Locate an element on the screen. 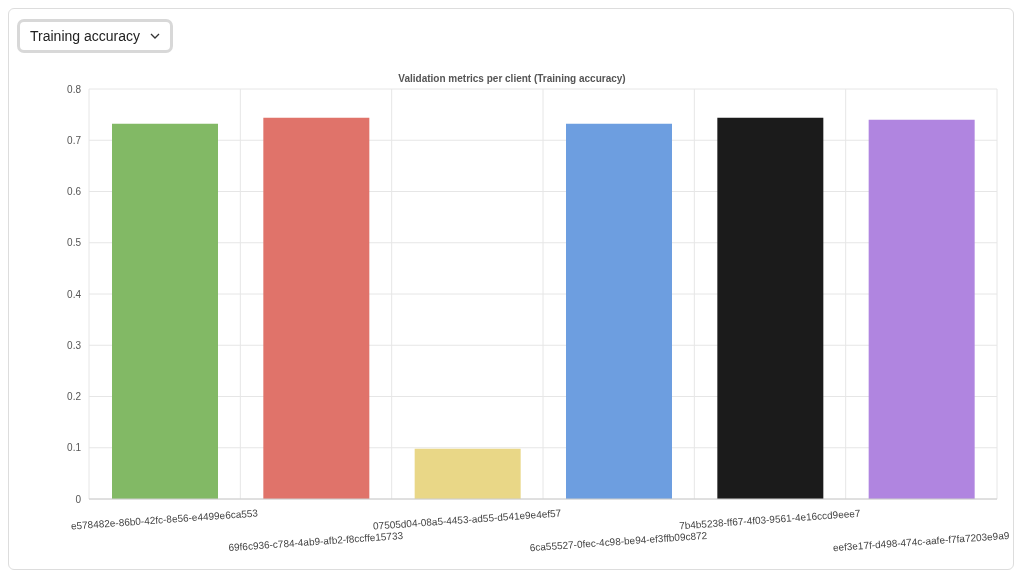 The width and height of the screenshot is (1024, 574). y-tick-label: 0.8 is located at coordinates (74, 89).